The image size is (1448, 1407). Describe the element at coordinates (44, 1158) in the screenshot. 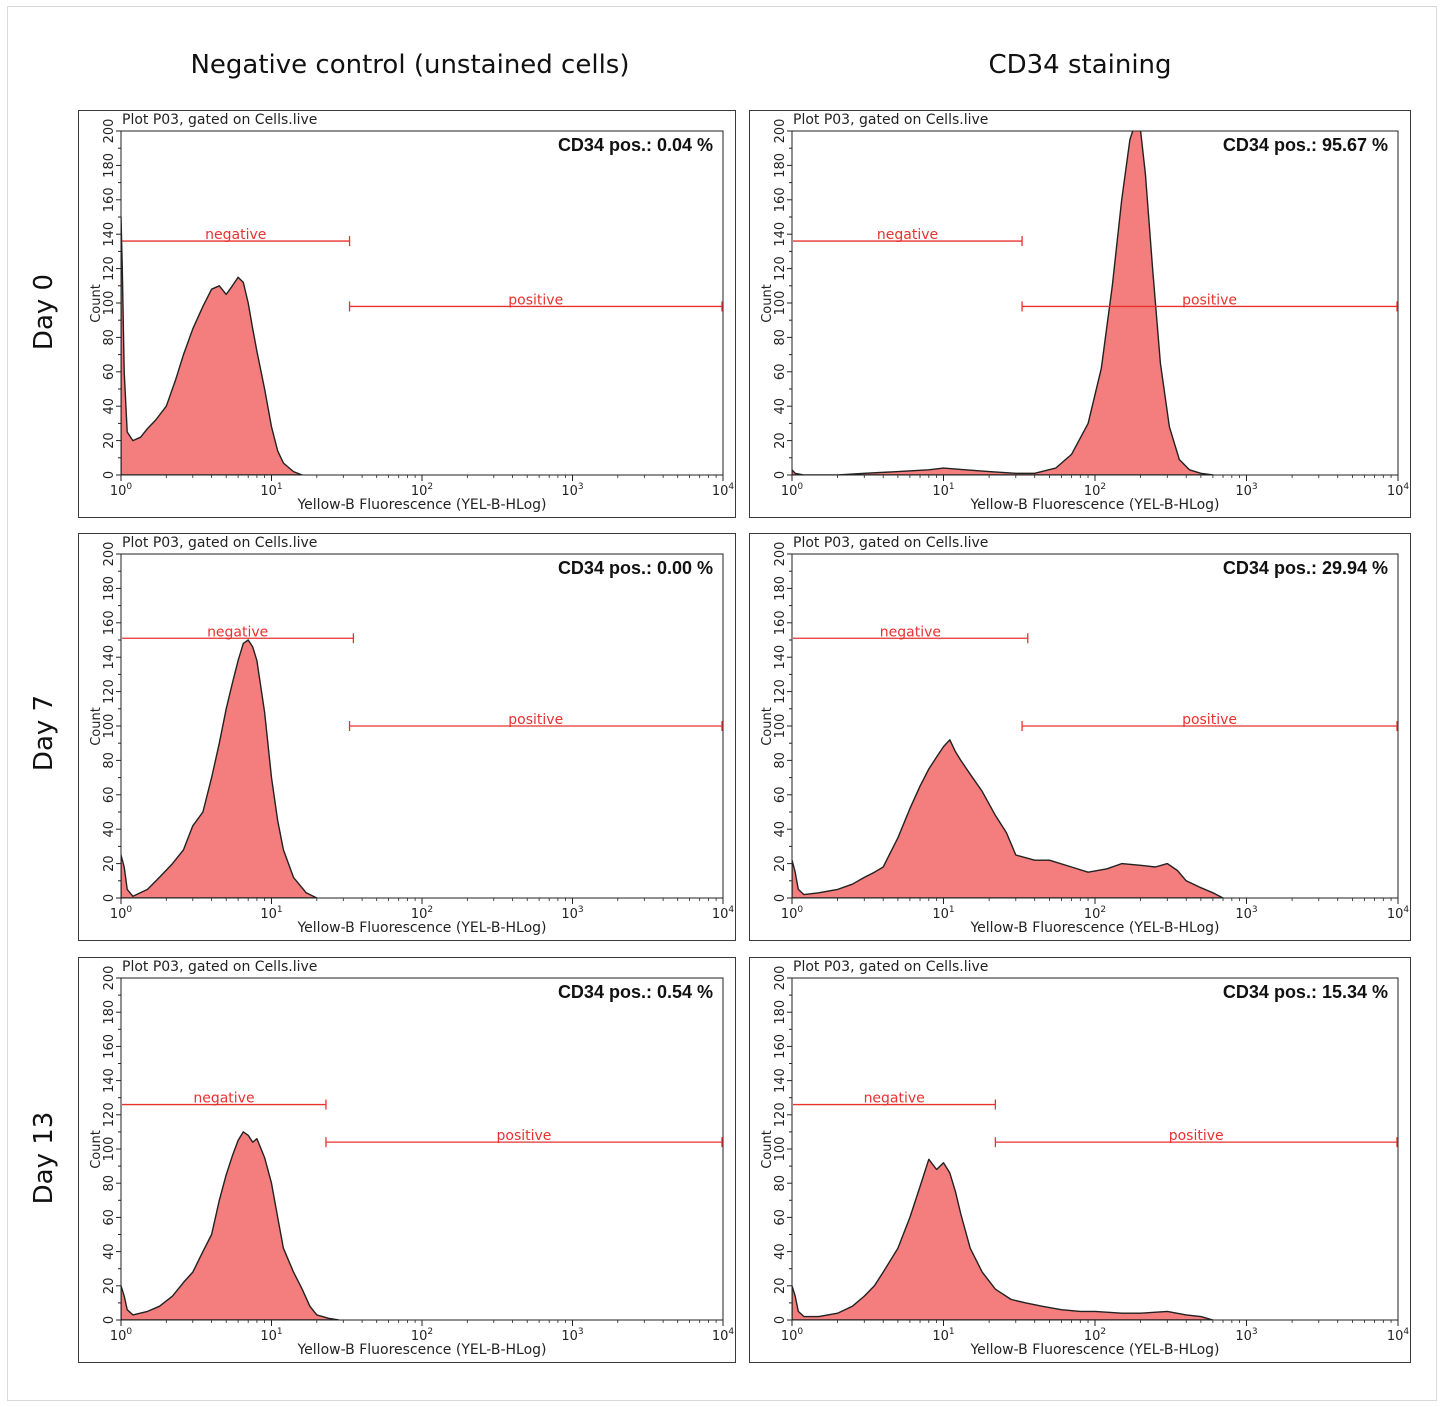

I see `row-label-day-13: Day 13` at that location.